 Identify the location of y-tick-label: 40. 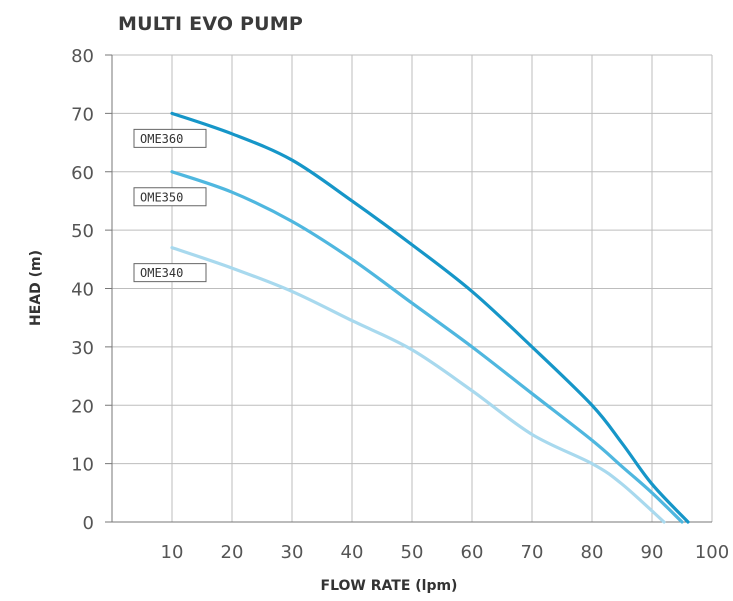
(82, 290).